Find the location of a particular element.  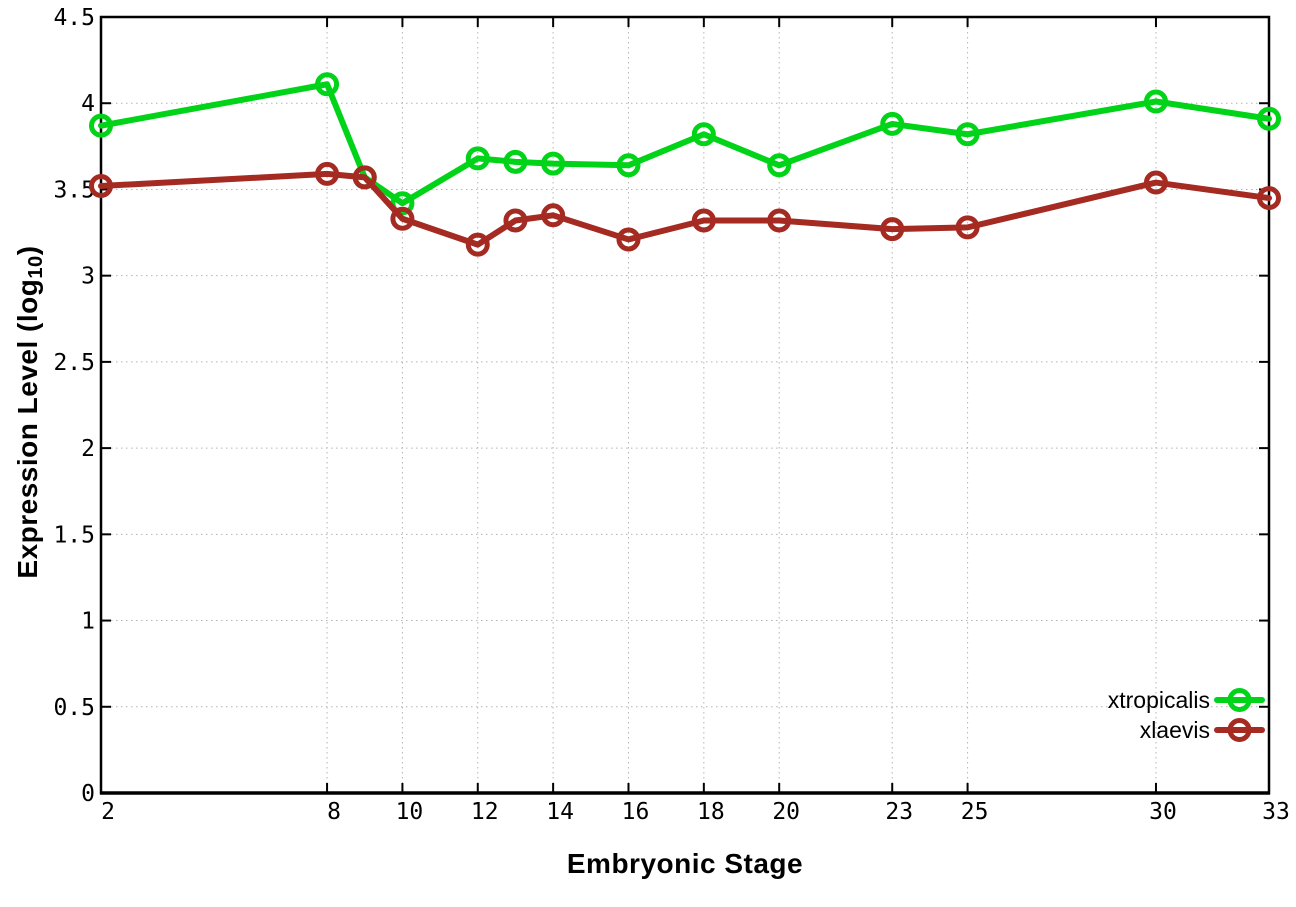

x-tick-label: 8 is located at coordinates (334, 812).